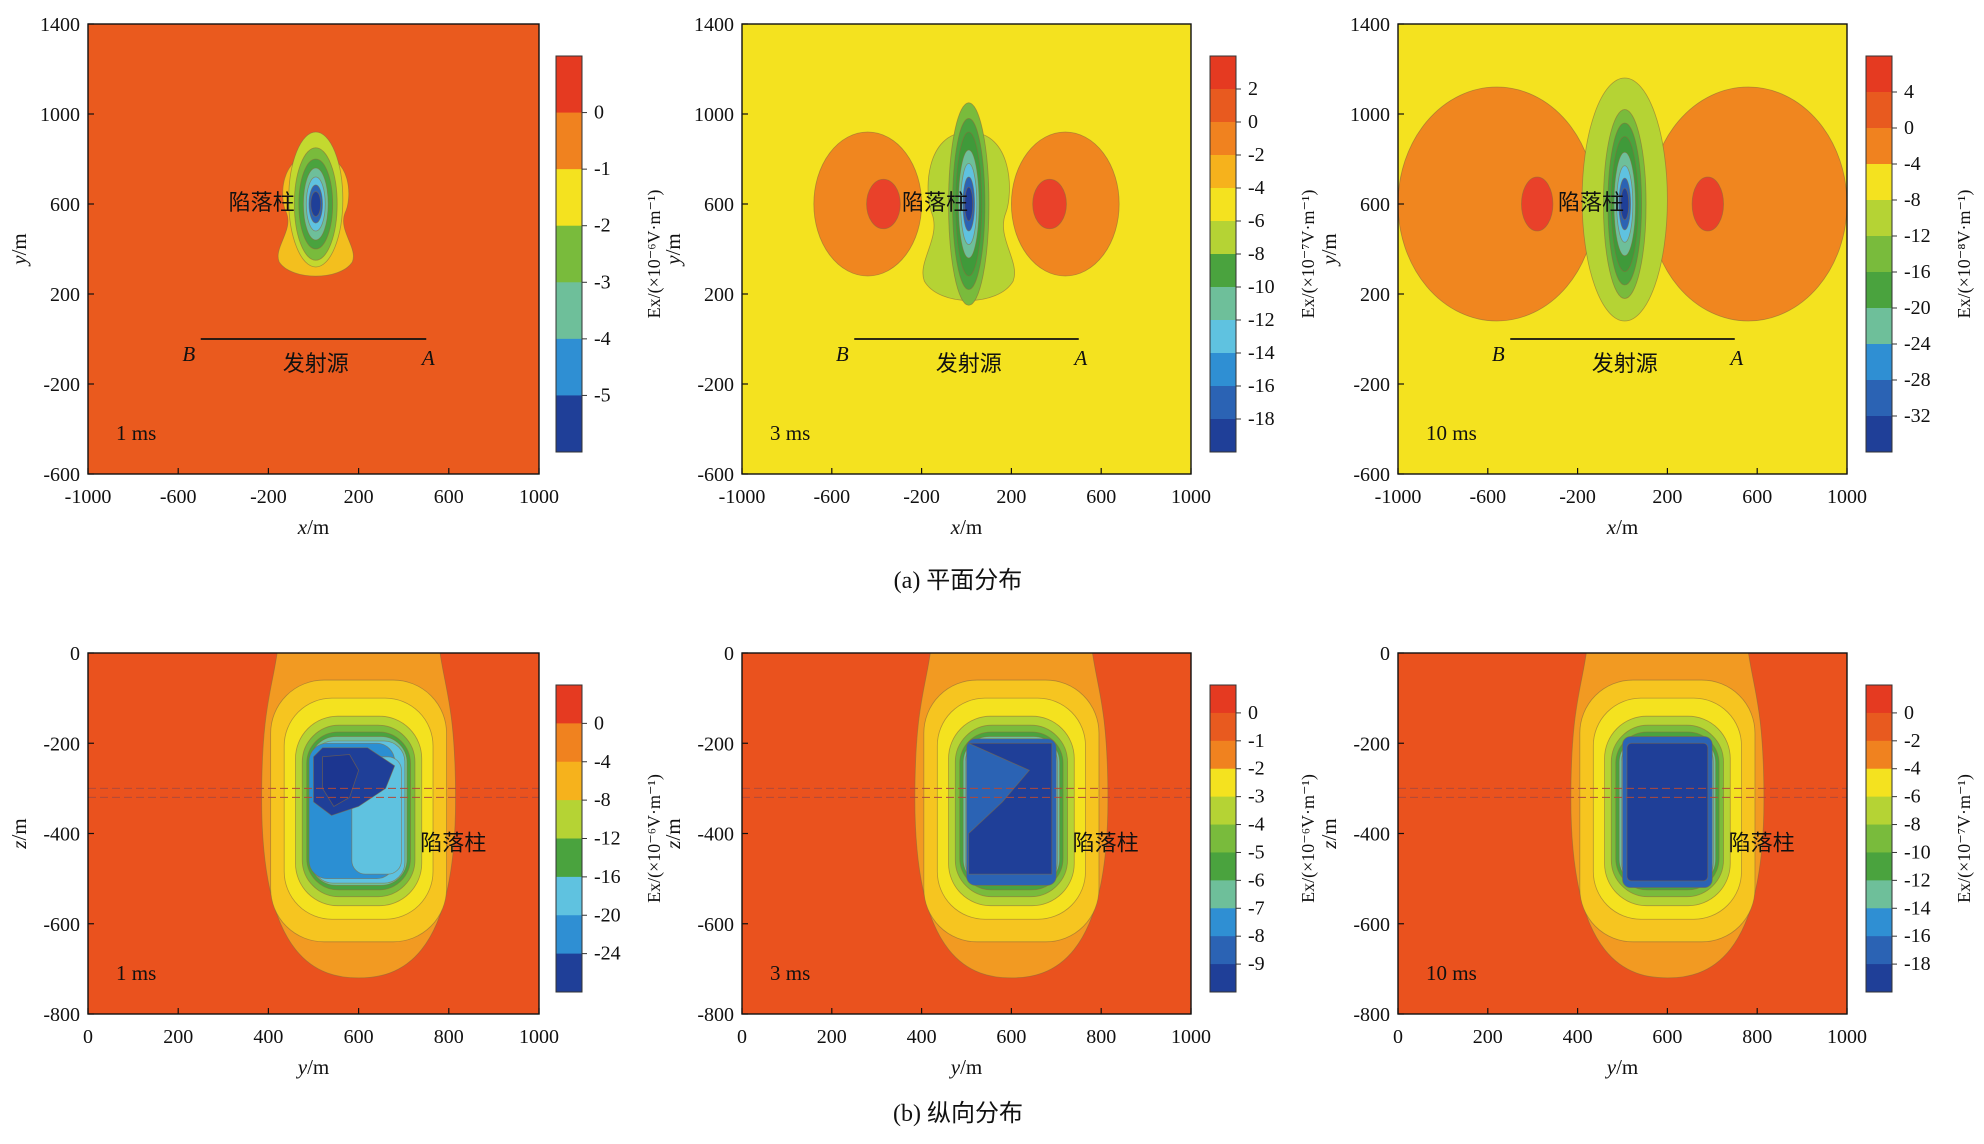 Image resolution: width=1984 pixels, height=1144 pixels. Describe the element at coordinates (1370, 115) in the screenshot. I see `y-tick-label: 1000` at that location.